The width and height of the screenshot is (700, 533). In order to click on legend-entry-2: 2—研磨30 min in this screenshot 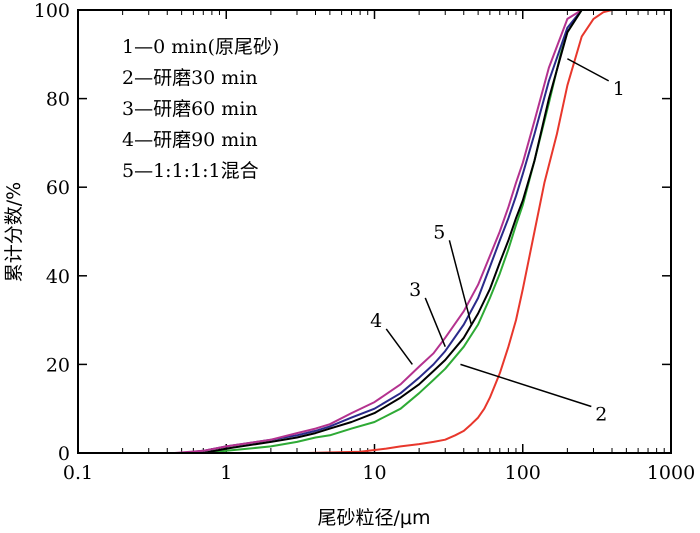, I will do `click(190, 78)`.